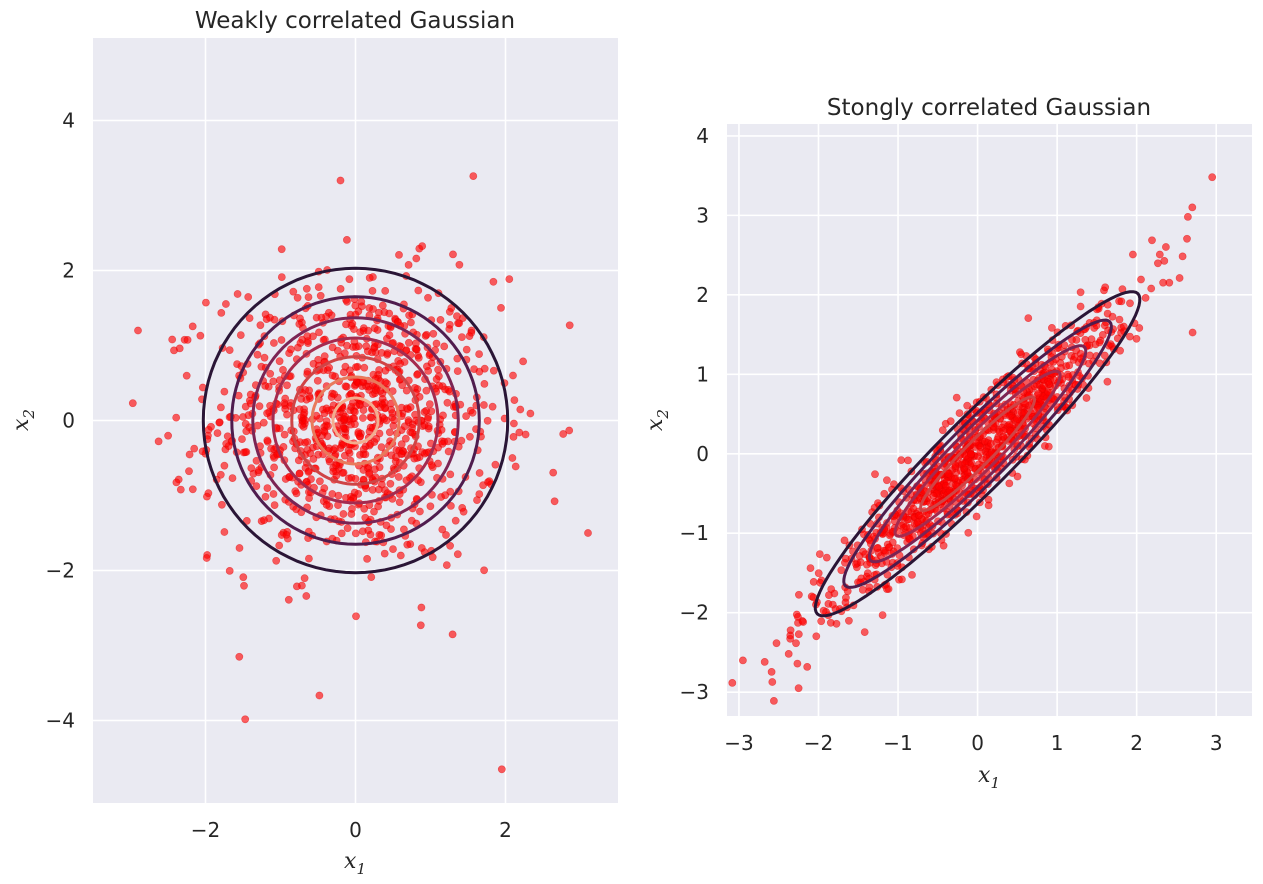 This screenshot has height=884, width=1263. I want to click on y-tick-label: −2, so click(694, 613).